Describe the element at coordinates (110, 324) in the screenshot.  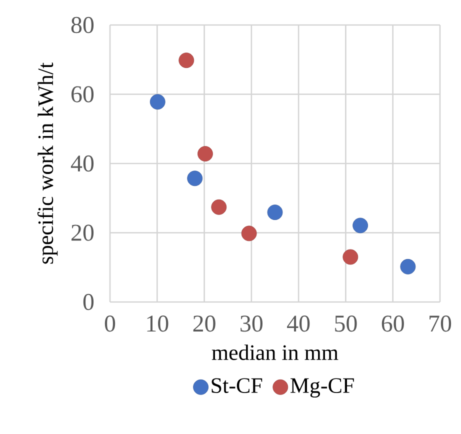
I see `x-tick-label: 0` at that location.